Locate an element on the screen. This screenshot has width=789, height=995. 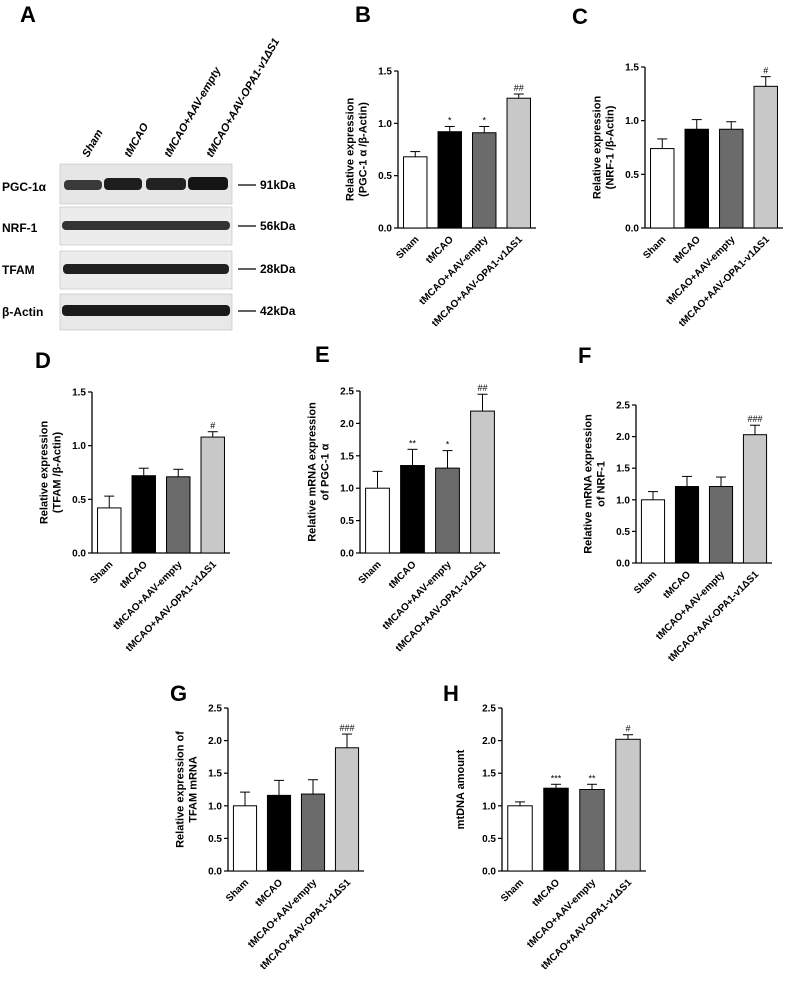
significance-tmcao: ** is located at coordinates (413, 443).